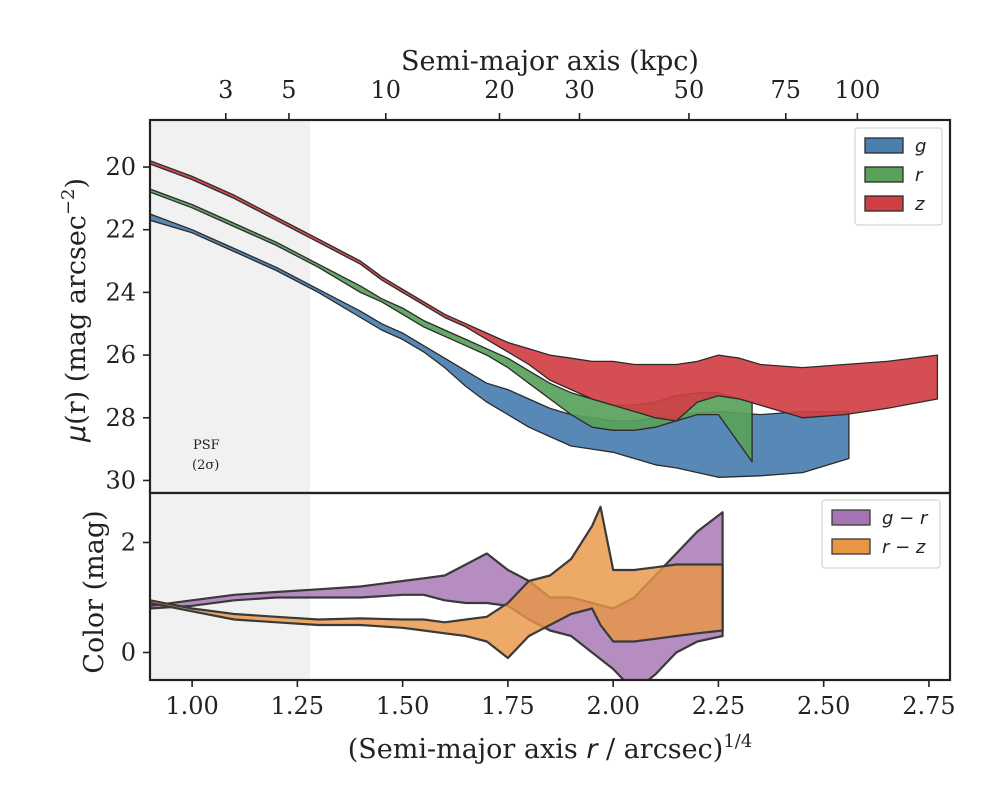 This screenshot has width=1000, height=800. What do you see at coordinates (467, 749) in the screenshot?
I see `bottom-axis-label-main: (Semi-major axis` at bounding box center [467, 749].